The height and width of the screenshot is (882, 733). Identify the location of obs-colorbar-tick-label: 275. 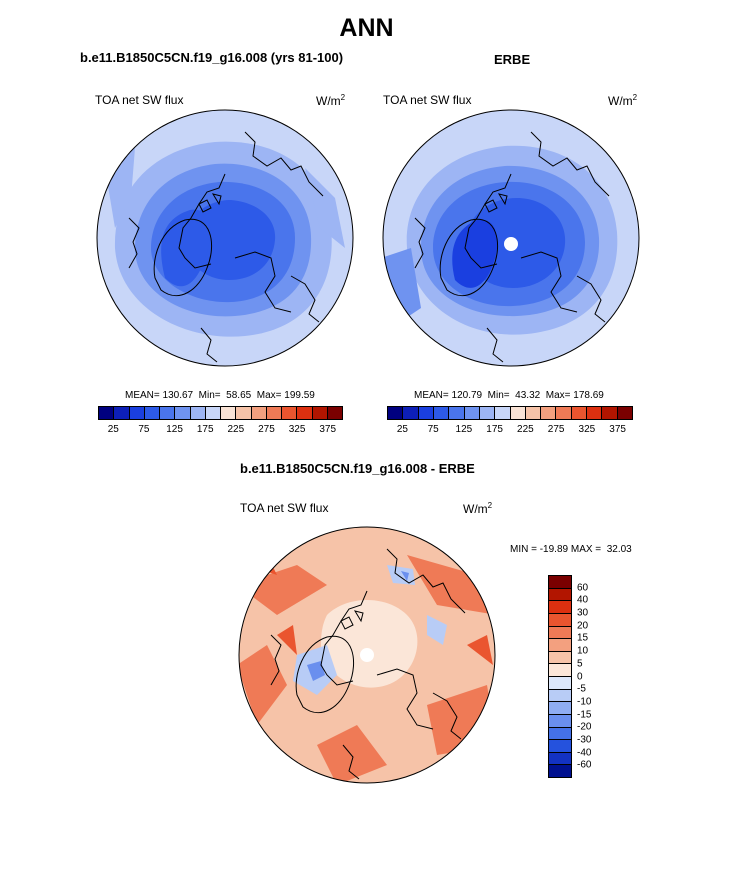
(556, 429).